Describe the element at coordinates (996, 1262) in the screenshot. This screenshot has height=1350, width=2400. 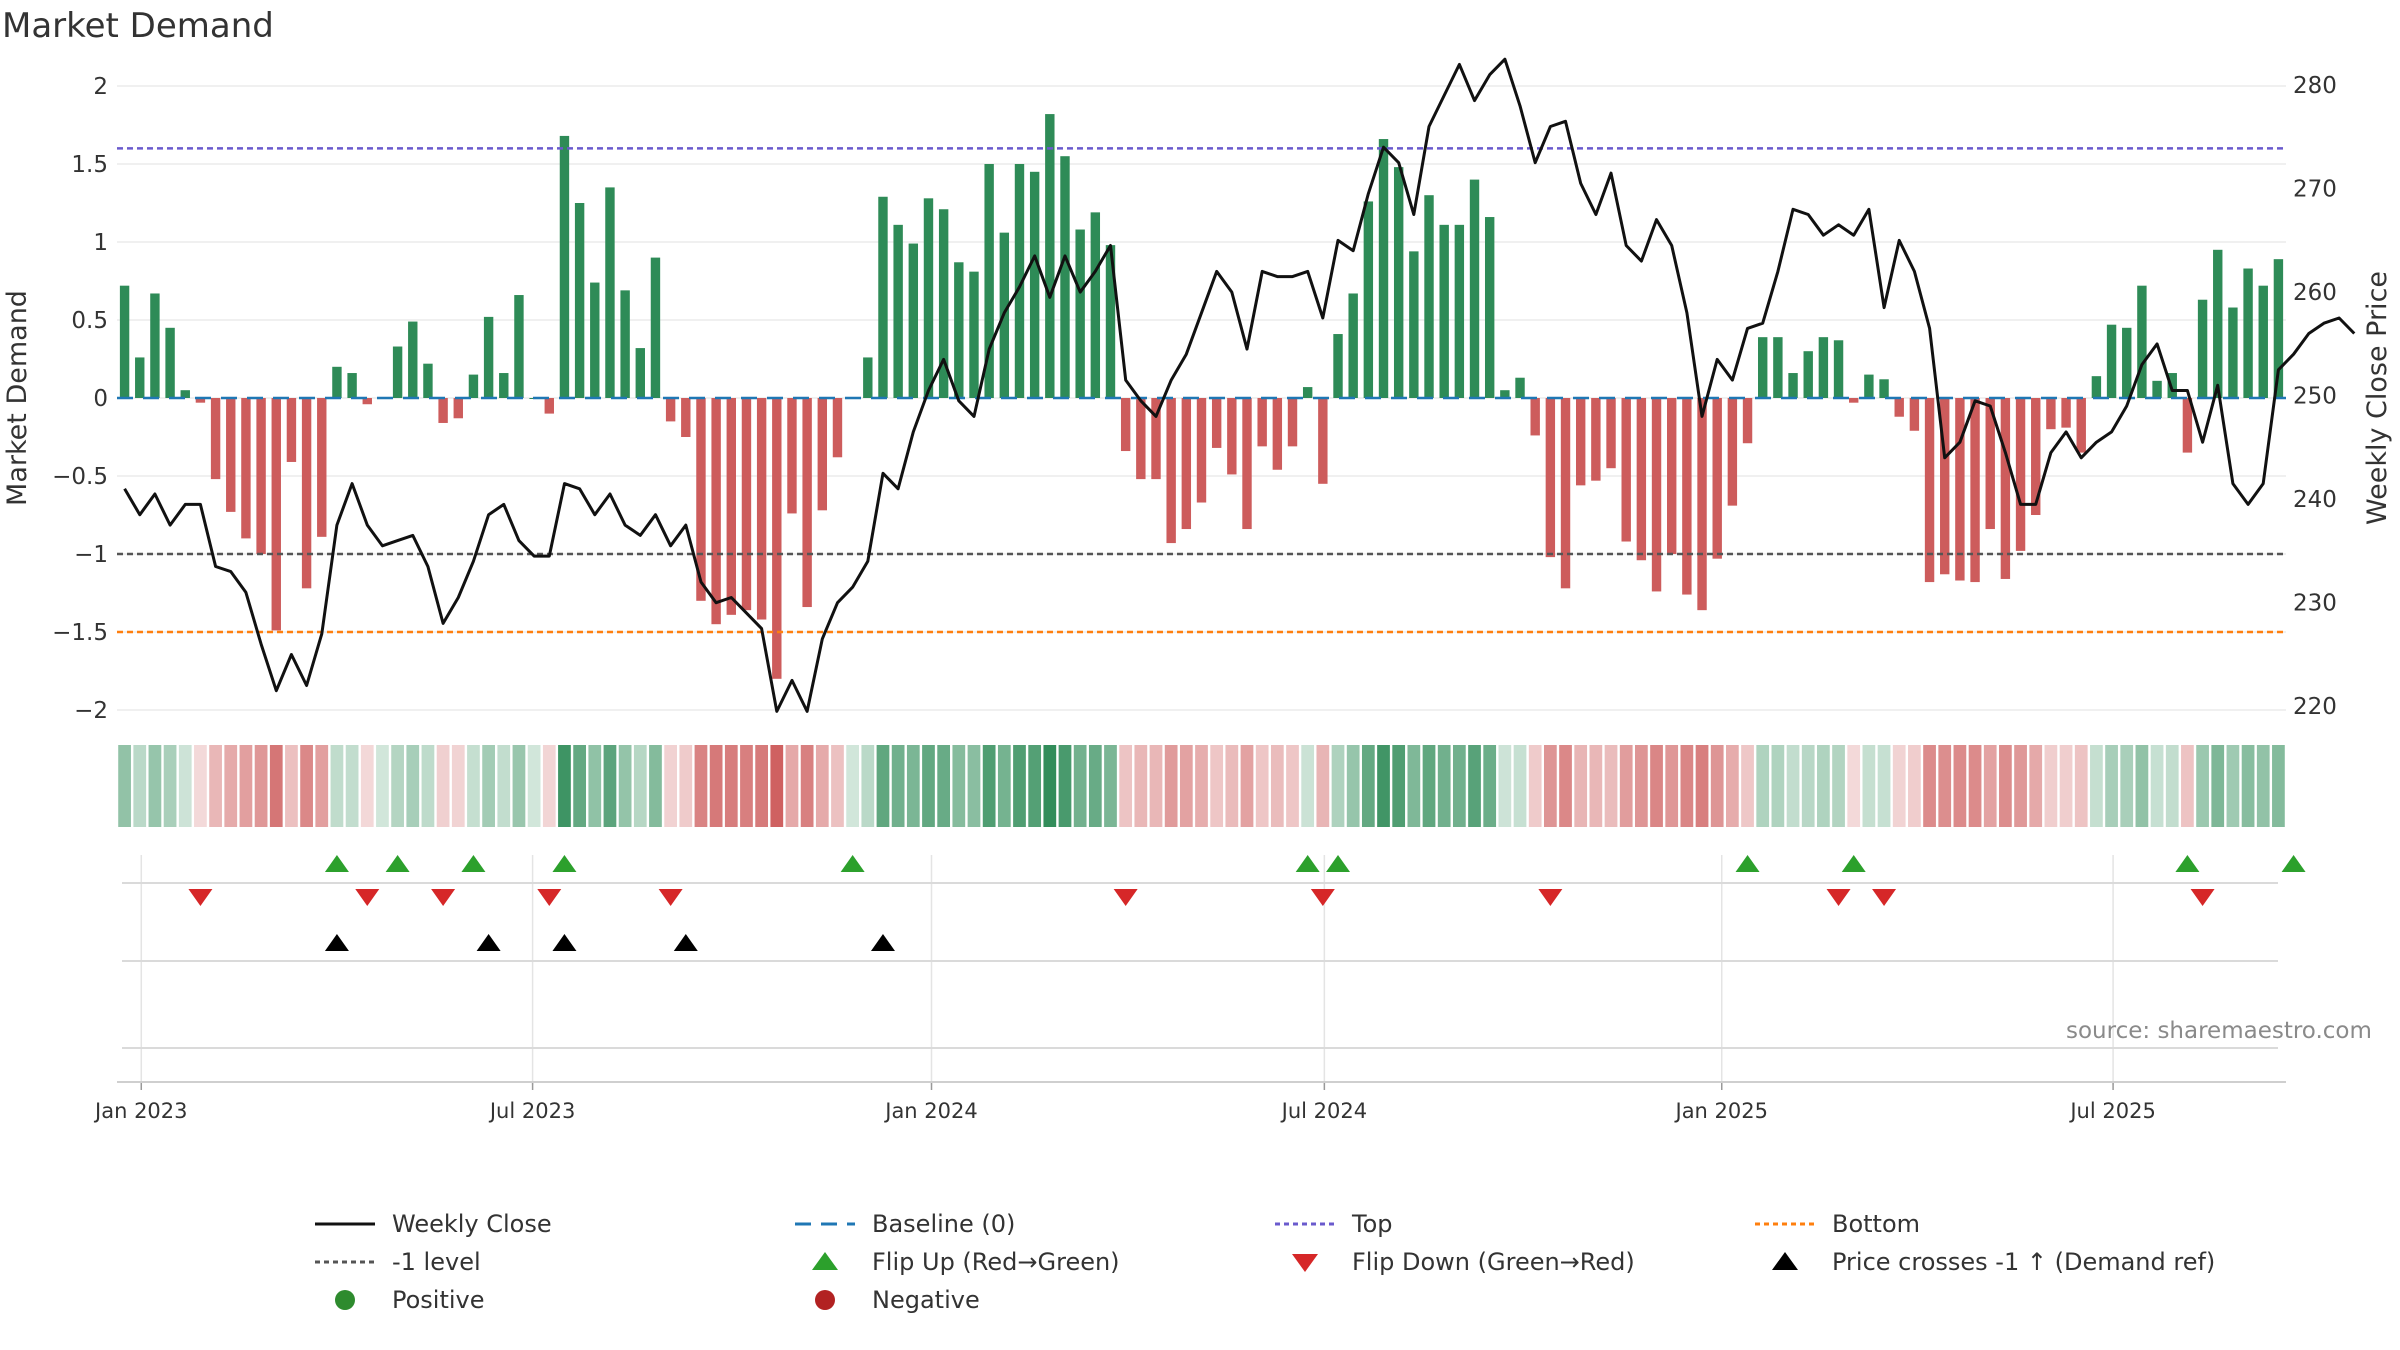
I see `legend-label: Flip Up (Red→Green)` at that location.